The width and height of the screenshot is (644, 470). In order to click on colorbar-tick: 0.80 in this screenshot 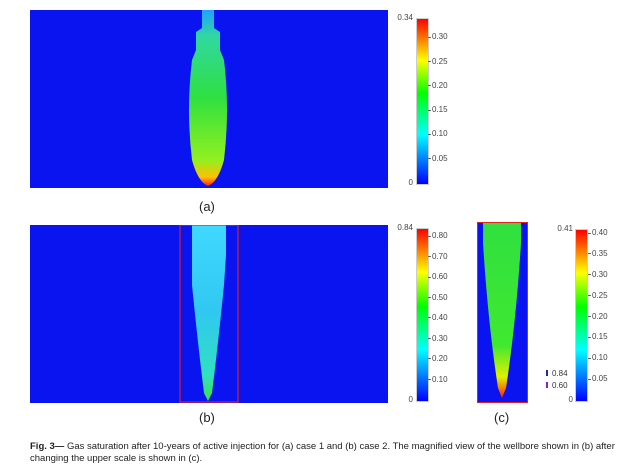, I will do `click(438, 236)`.